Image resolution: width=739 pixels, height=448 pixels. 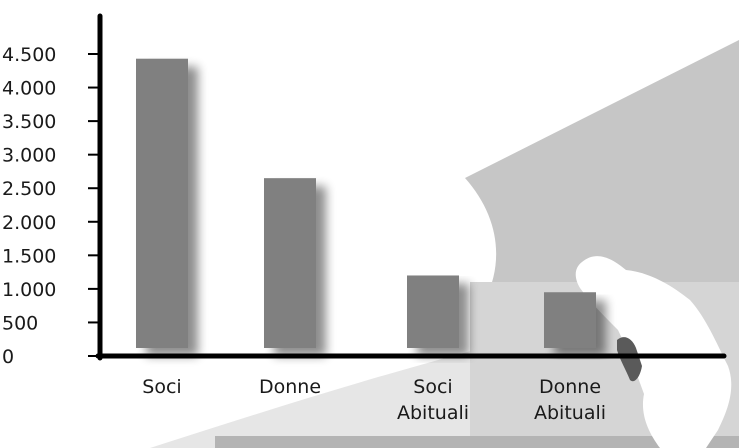 I want to click on y-tick-label: 1.500, so click(x=29, y=256).